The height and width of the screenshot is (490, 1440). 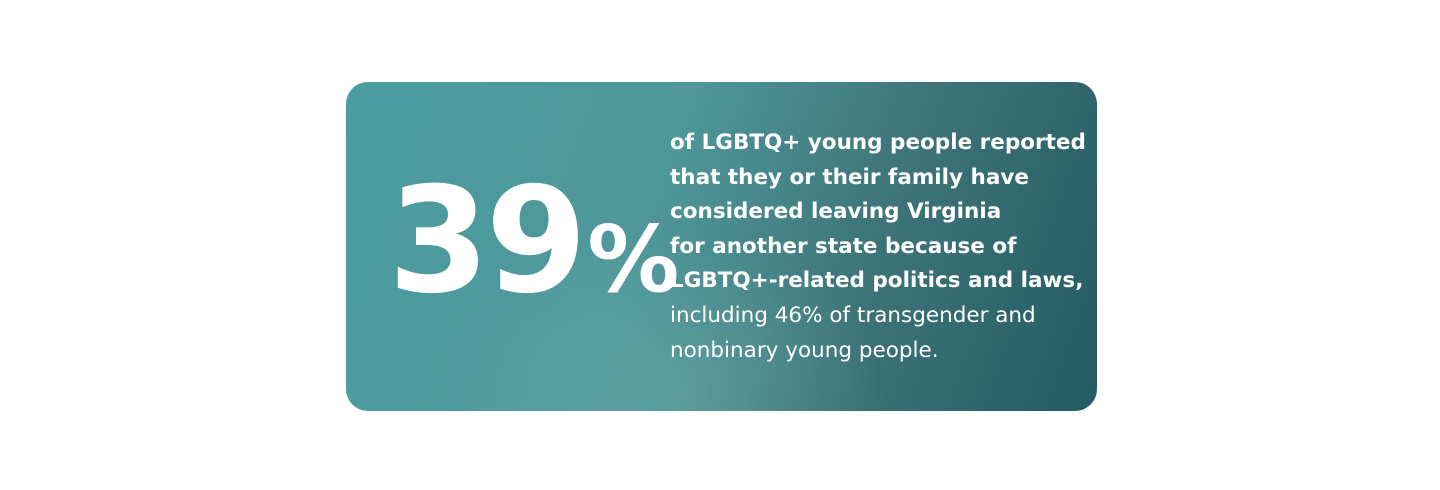 I want to click on description-line: nonbinary young people., so click(x=804, y=350).